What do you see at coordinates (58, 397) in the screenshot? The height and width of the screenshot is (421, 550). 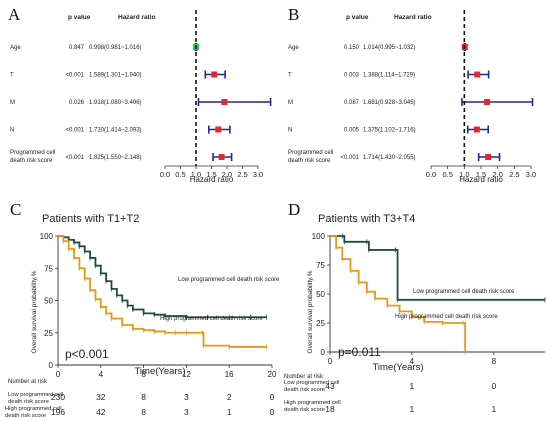 I see `panel-c-risk-low-count: 230` at bounding box center [58, 397].